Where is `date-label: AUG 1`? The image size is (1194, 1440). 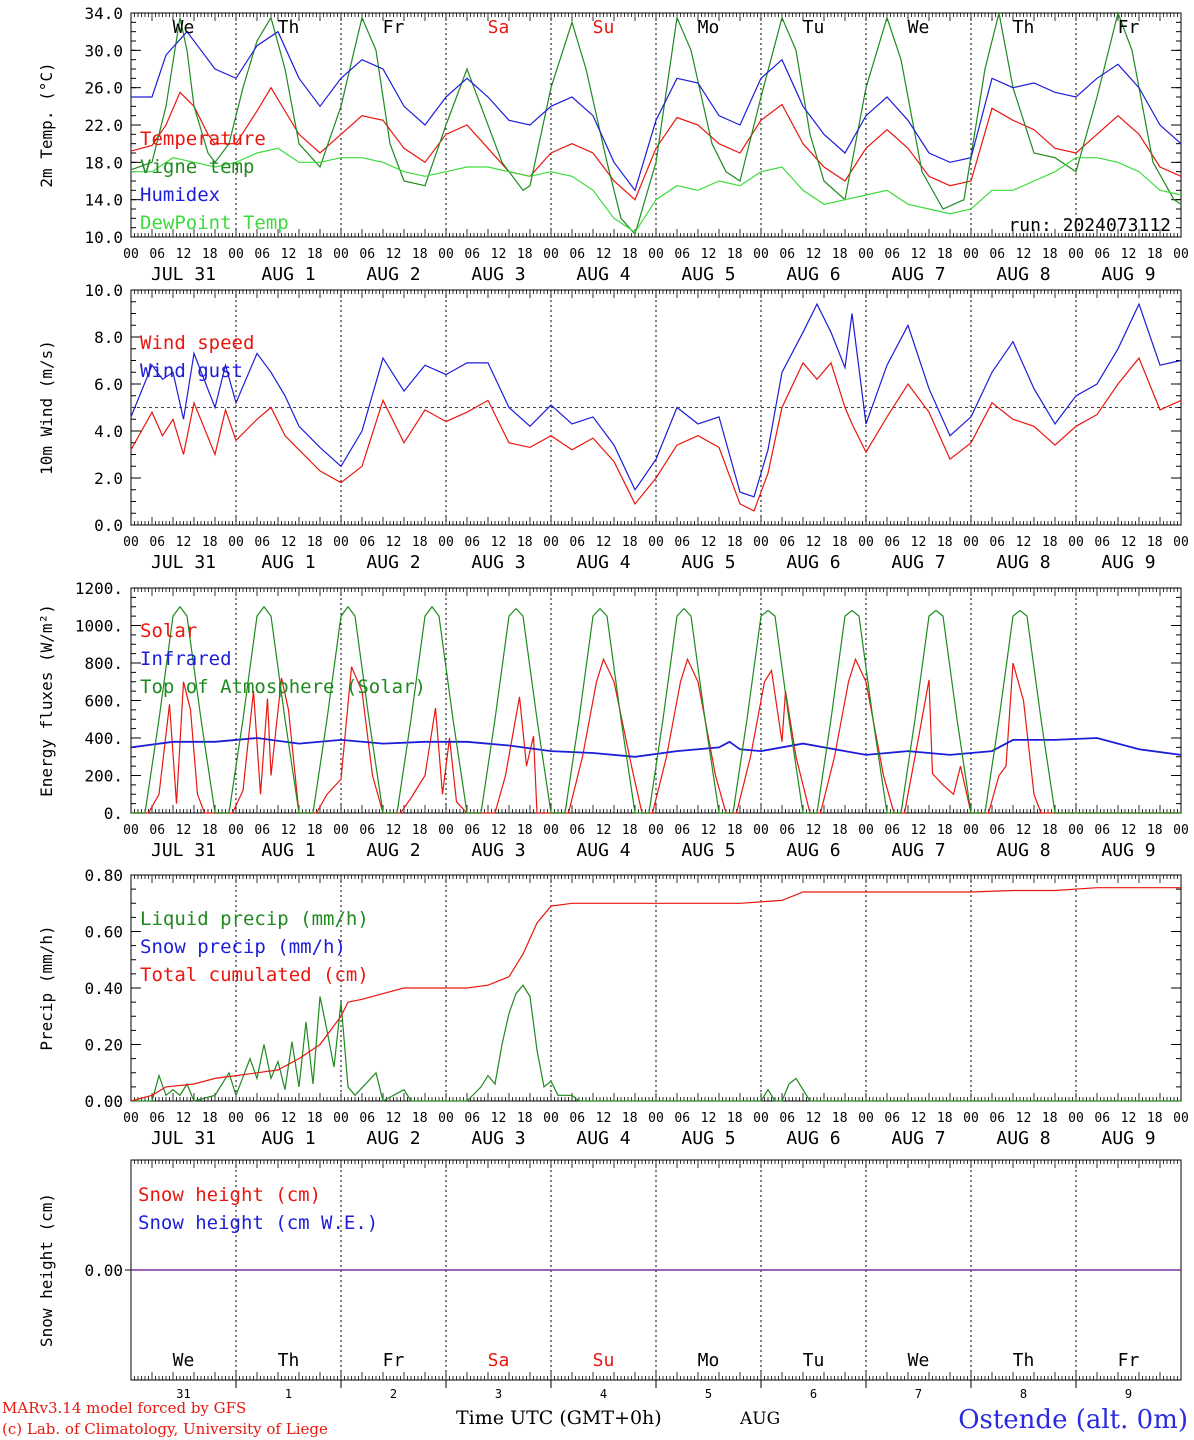 date-label: AUG 1 is located at coordinates (288, 274).